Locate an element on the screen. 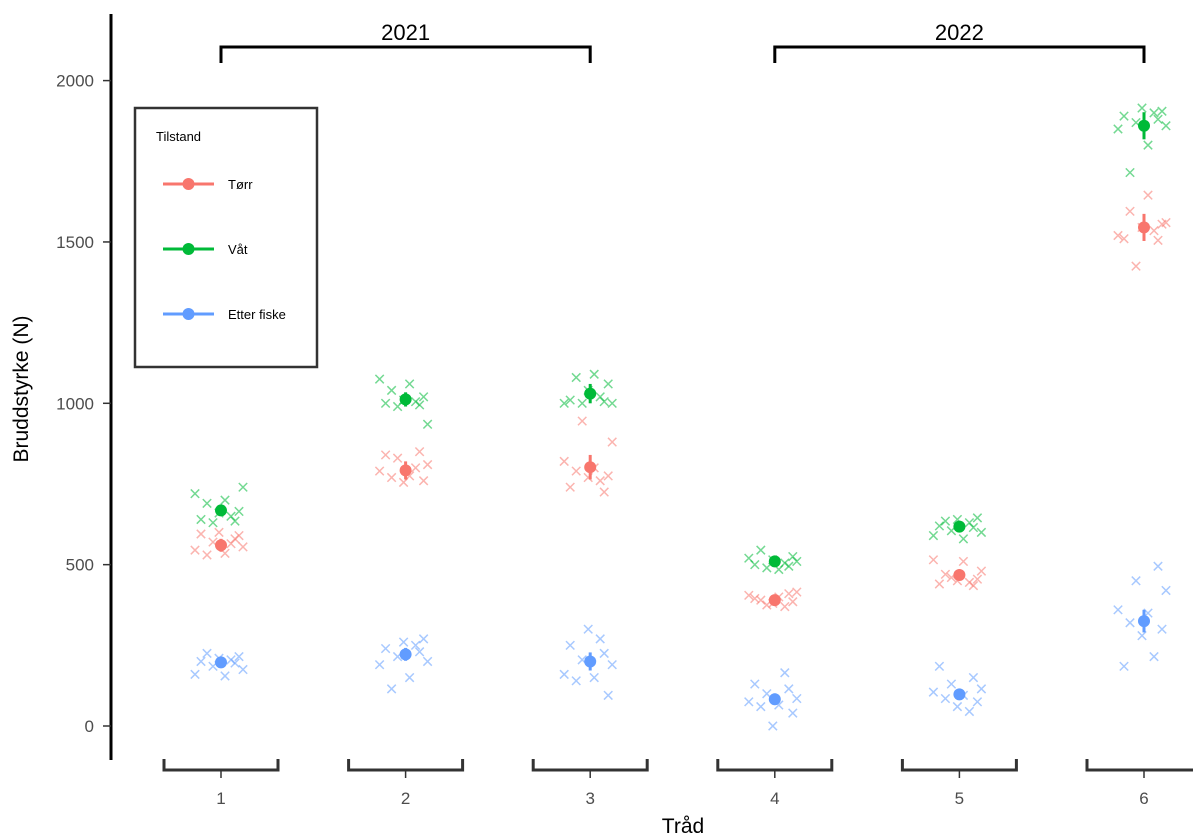 The height and width of the screenshot is (839, 1193). legend-box is located at coordinates (226, 237).